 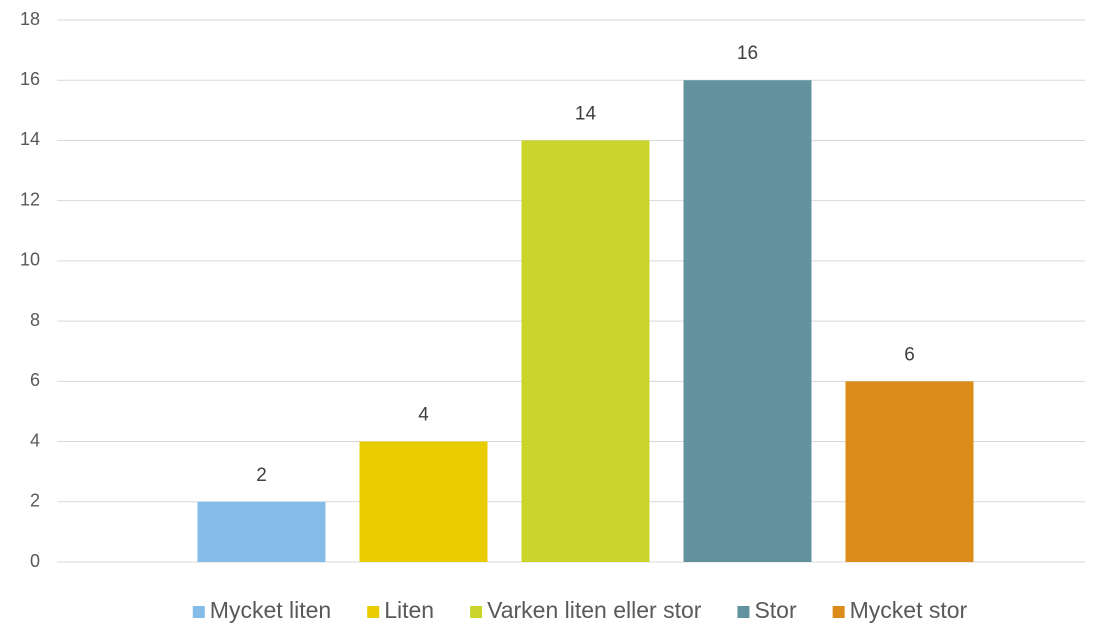 I want to click on y-tick-label: 8, so click(x=35, y=320).